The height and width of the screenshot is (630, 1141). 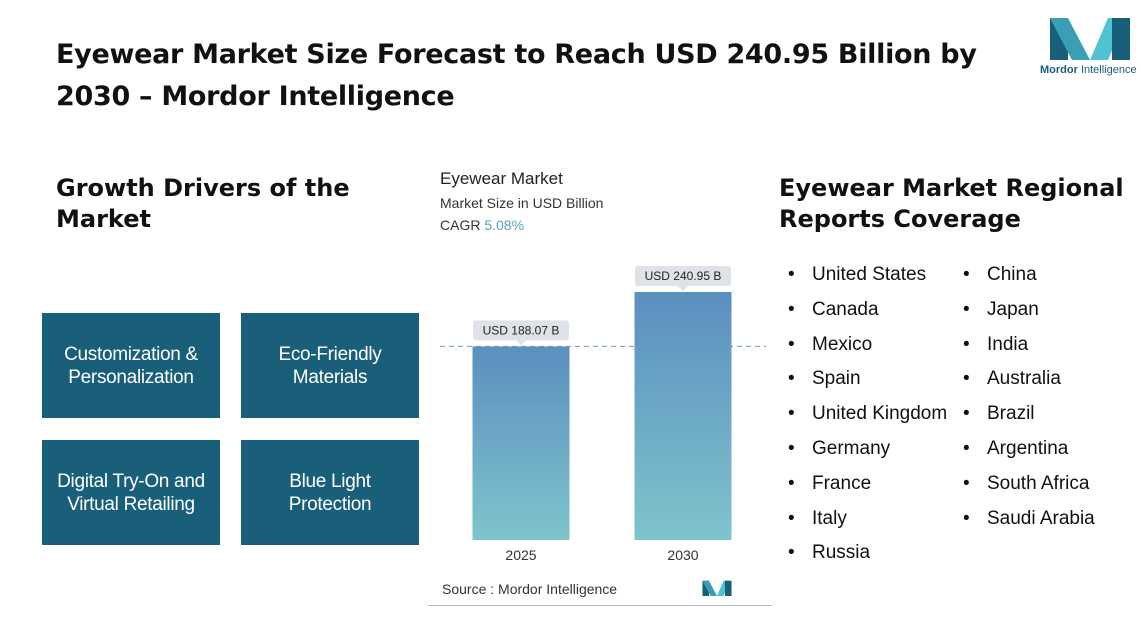 What do you see at coordinates (867, 559) in the screenshot?
I see `region-item: Russia` at bounding box center [867, 559].